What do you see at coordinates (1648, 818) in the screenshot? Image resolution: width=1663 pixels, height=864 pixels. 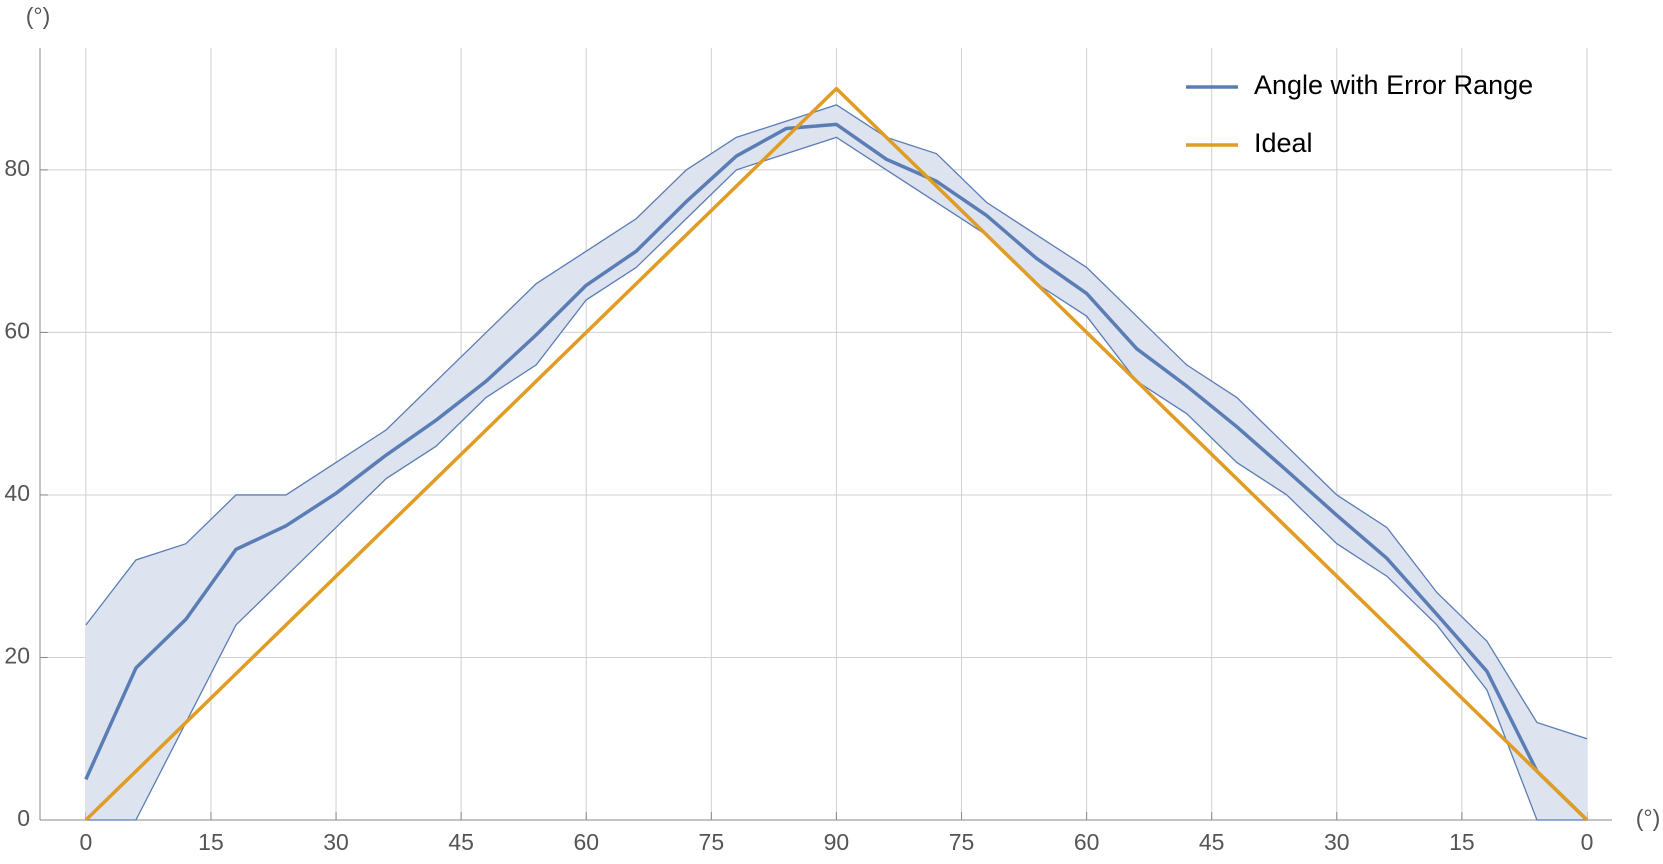 I see `x-axis-label: (°)` at bounding box center [1648, 818].